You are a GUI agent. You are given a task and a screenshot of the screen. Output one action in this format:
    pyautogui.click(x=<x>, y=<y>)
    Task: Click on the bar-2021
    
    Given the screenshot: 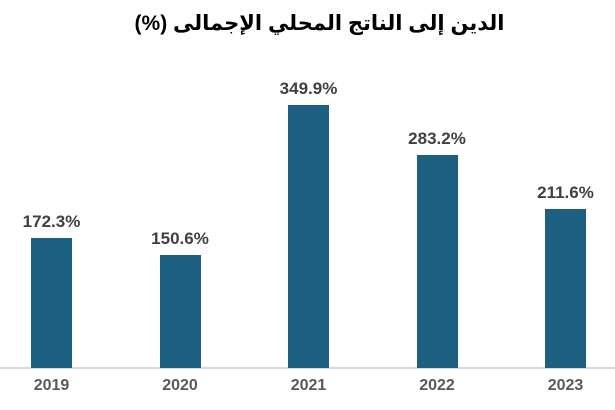 What is the action you would take?
    pyautogui.click(x=308, y=236)
    